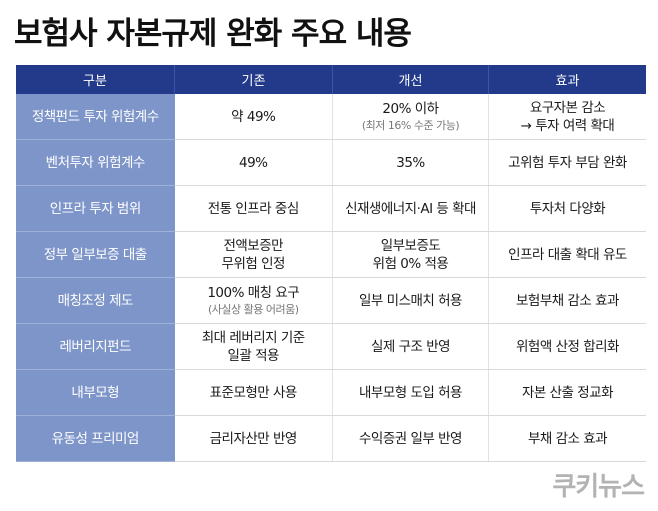 The height and width of the screenshot is (511, 658). I want to click on header-category: 구분, so click(95, 79).